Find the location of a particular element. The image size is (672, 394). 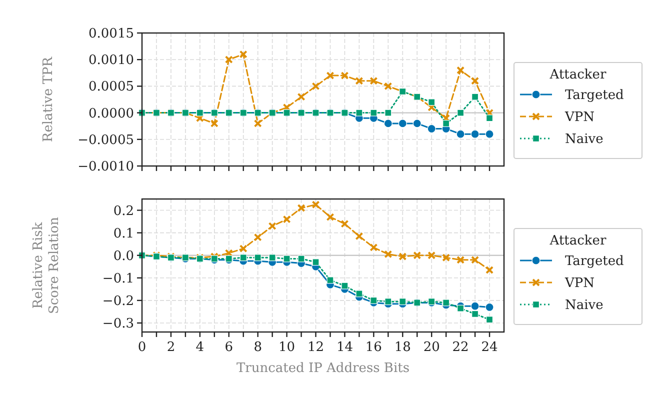

x-tick-label: 22 is located at coordinates (460, 347).